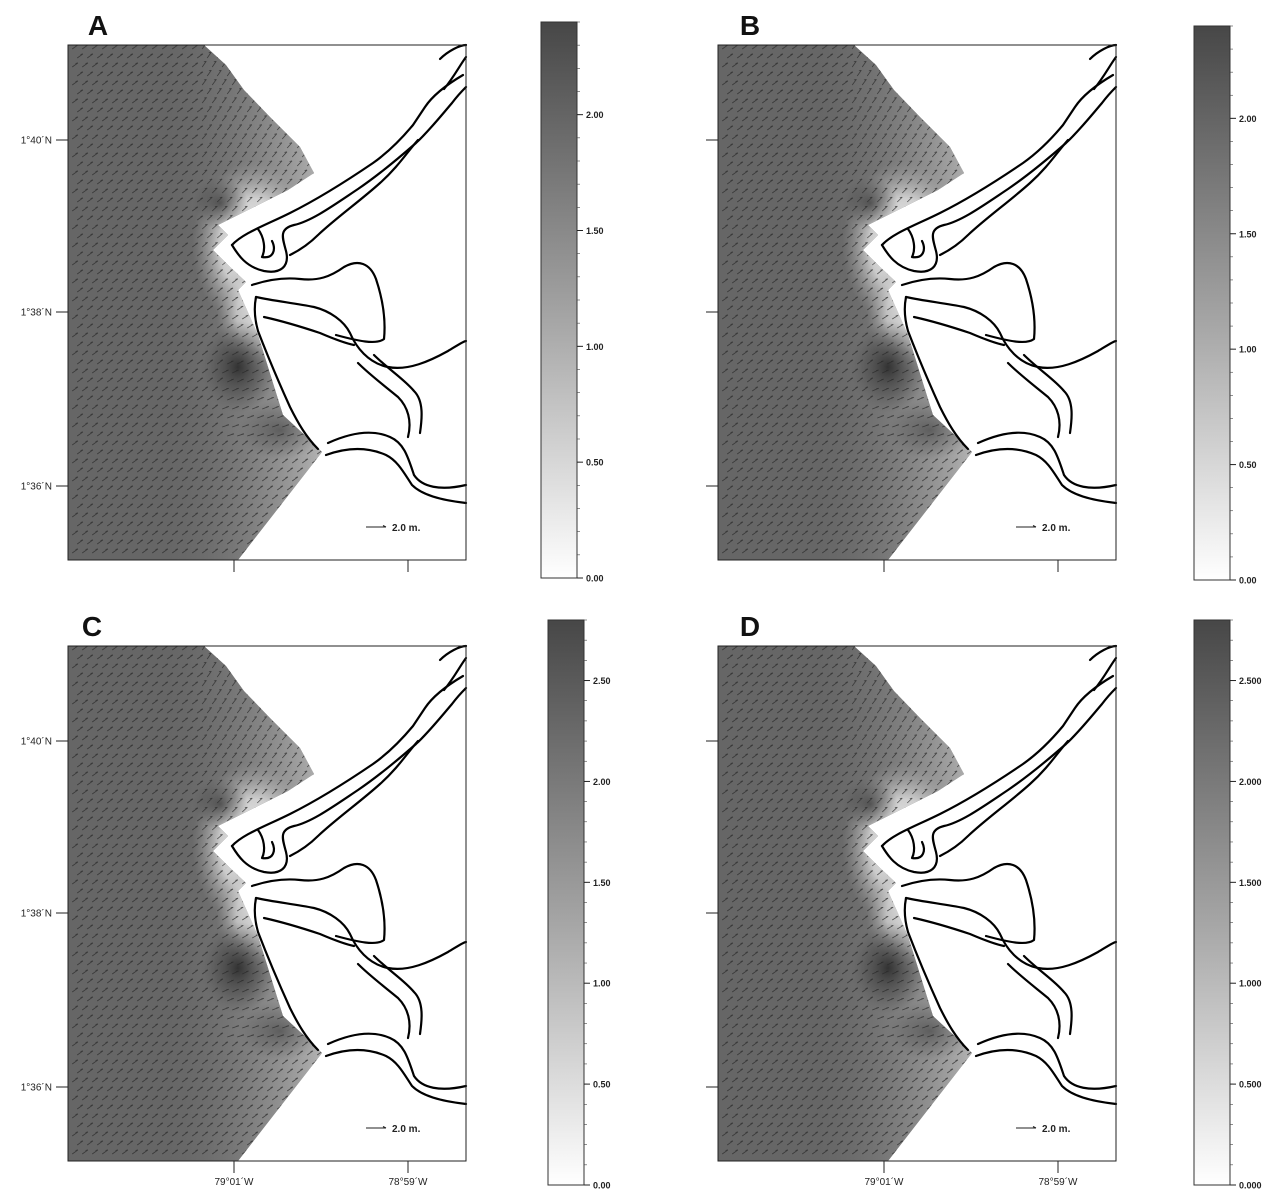 The height and width of the screenshot is (1197, 1274). Describe the element at coordinates (602, 681) in the screenshot. I see `colorbar-tick-label: 2.50` at that location.